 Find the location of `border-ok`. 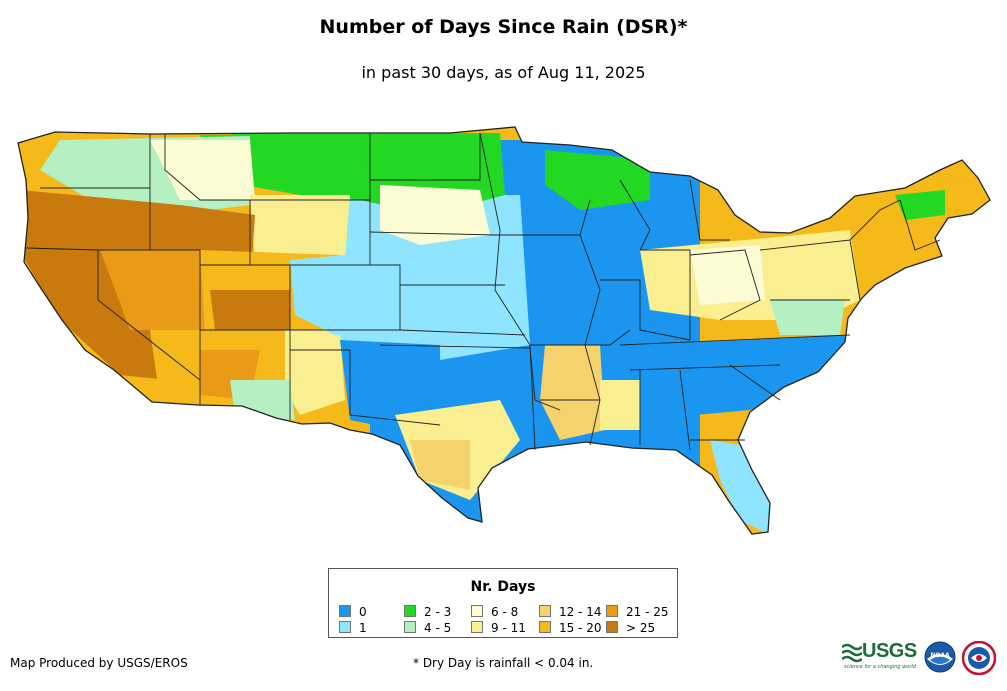

border-ok is located at coordinates (470, 377).